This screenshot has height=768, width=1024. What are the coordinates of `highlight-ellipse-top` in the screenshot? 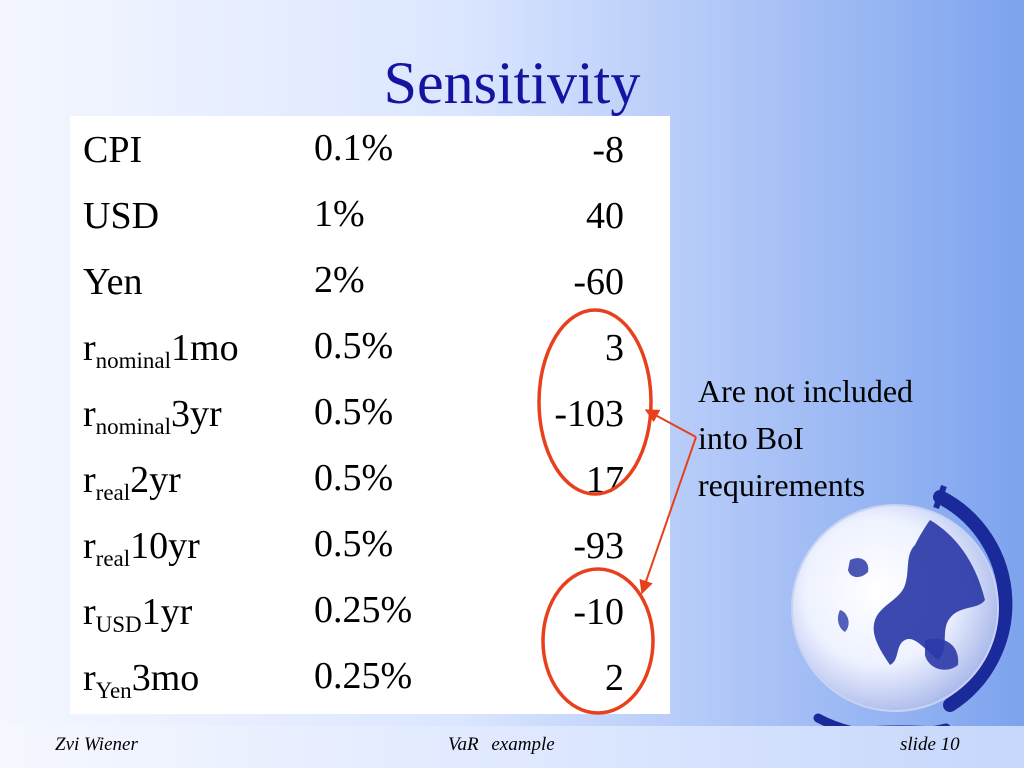 It's located at (595, 402).